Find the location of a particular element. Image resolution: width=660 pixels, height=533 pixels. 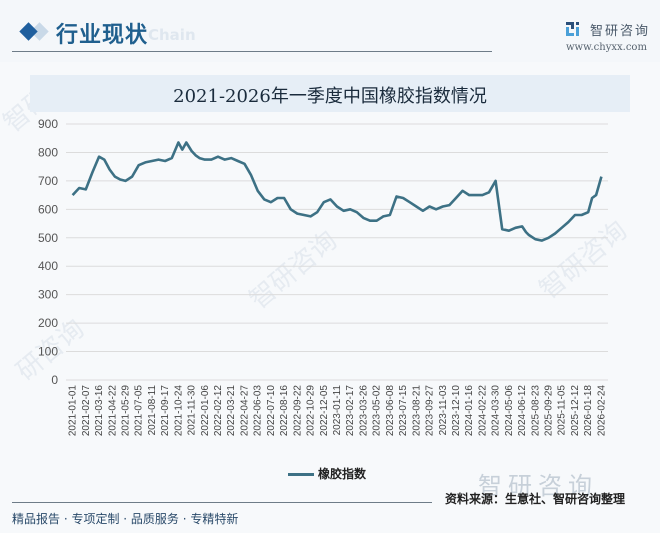

x-tick-label: 2024-05-06 is located at coordinates (509, 411).